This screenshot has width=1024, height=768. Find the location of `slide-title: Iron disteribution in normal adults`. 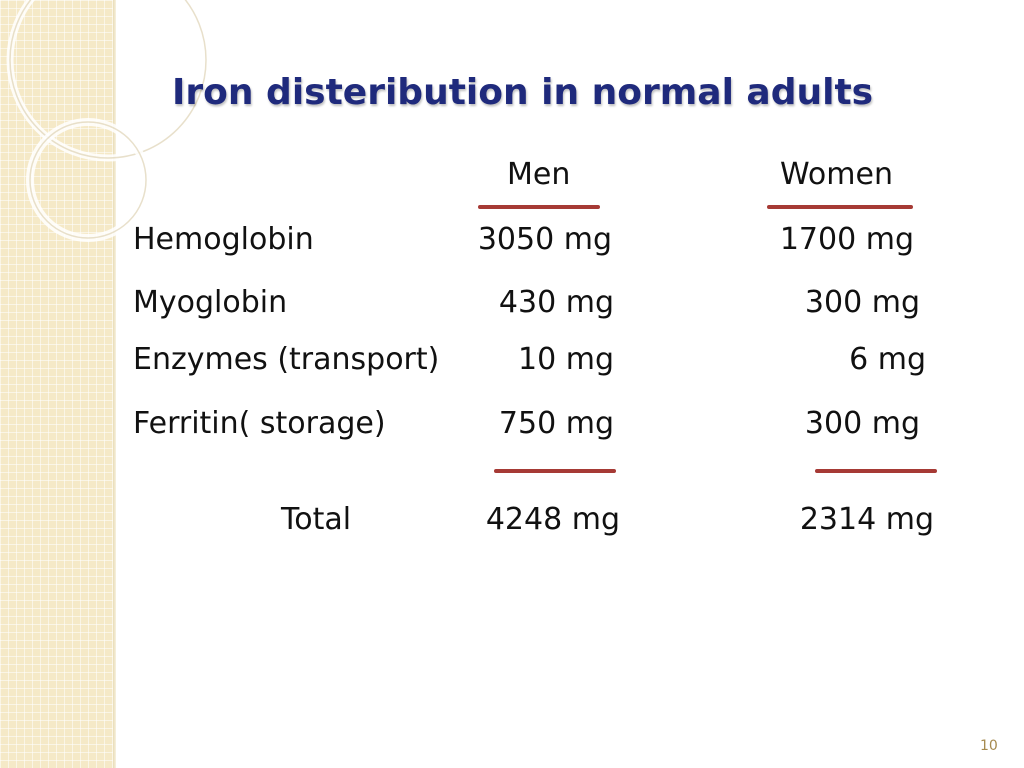

slide-title: Iron disteribution in normal adults is located at coordinates (523, 92).